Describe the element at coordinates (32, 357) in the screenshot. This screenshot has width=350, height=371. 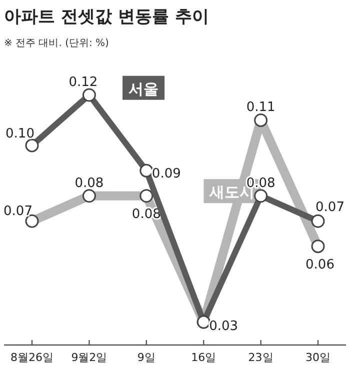
I see `x-tick: 8월26일` at that location.